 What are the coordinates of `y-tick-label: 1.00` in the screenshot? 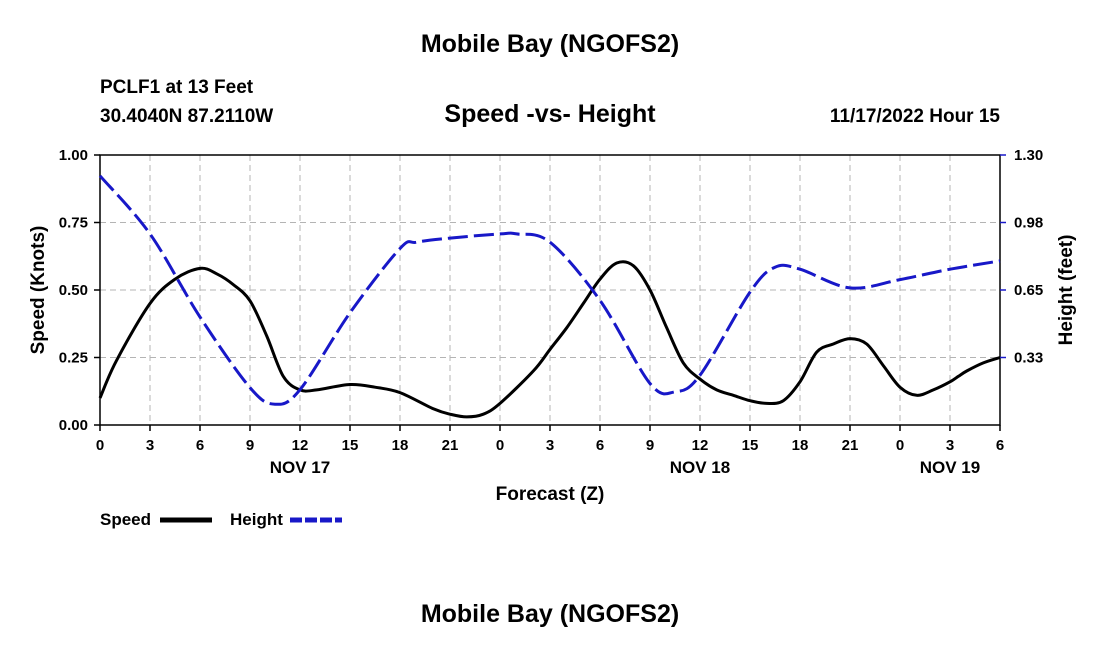 It's located at (73, 155).